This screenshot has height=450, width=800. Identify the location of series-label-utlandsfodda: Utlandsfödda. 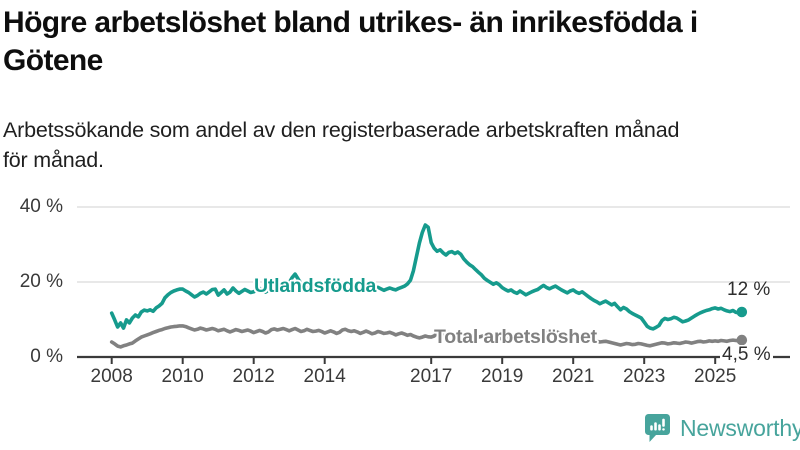
(315, 286).